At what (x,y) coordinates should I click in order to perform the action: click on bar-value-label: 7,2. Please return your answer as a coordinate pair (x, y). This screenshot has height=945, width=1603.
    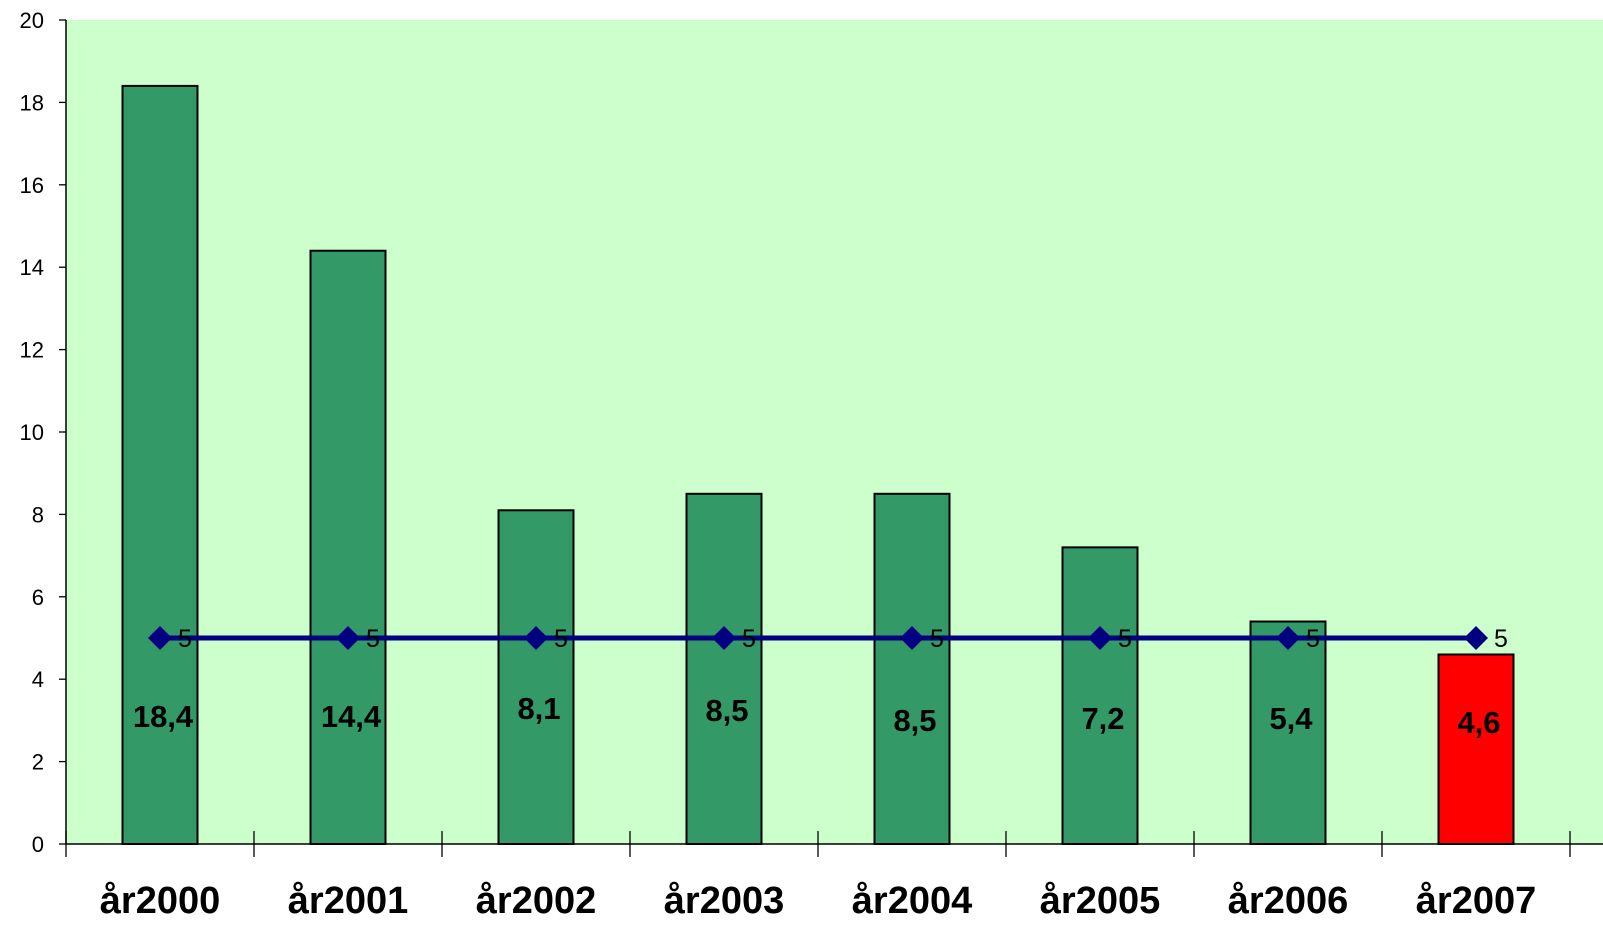
    Looking at the image, I should click on (1102, 718).